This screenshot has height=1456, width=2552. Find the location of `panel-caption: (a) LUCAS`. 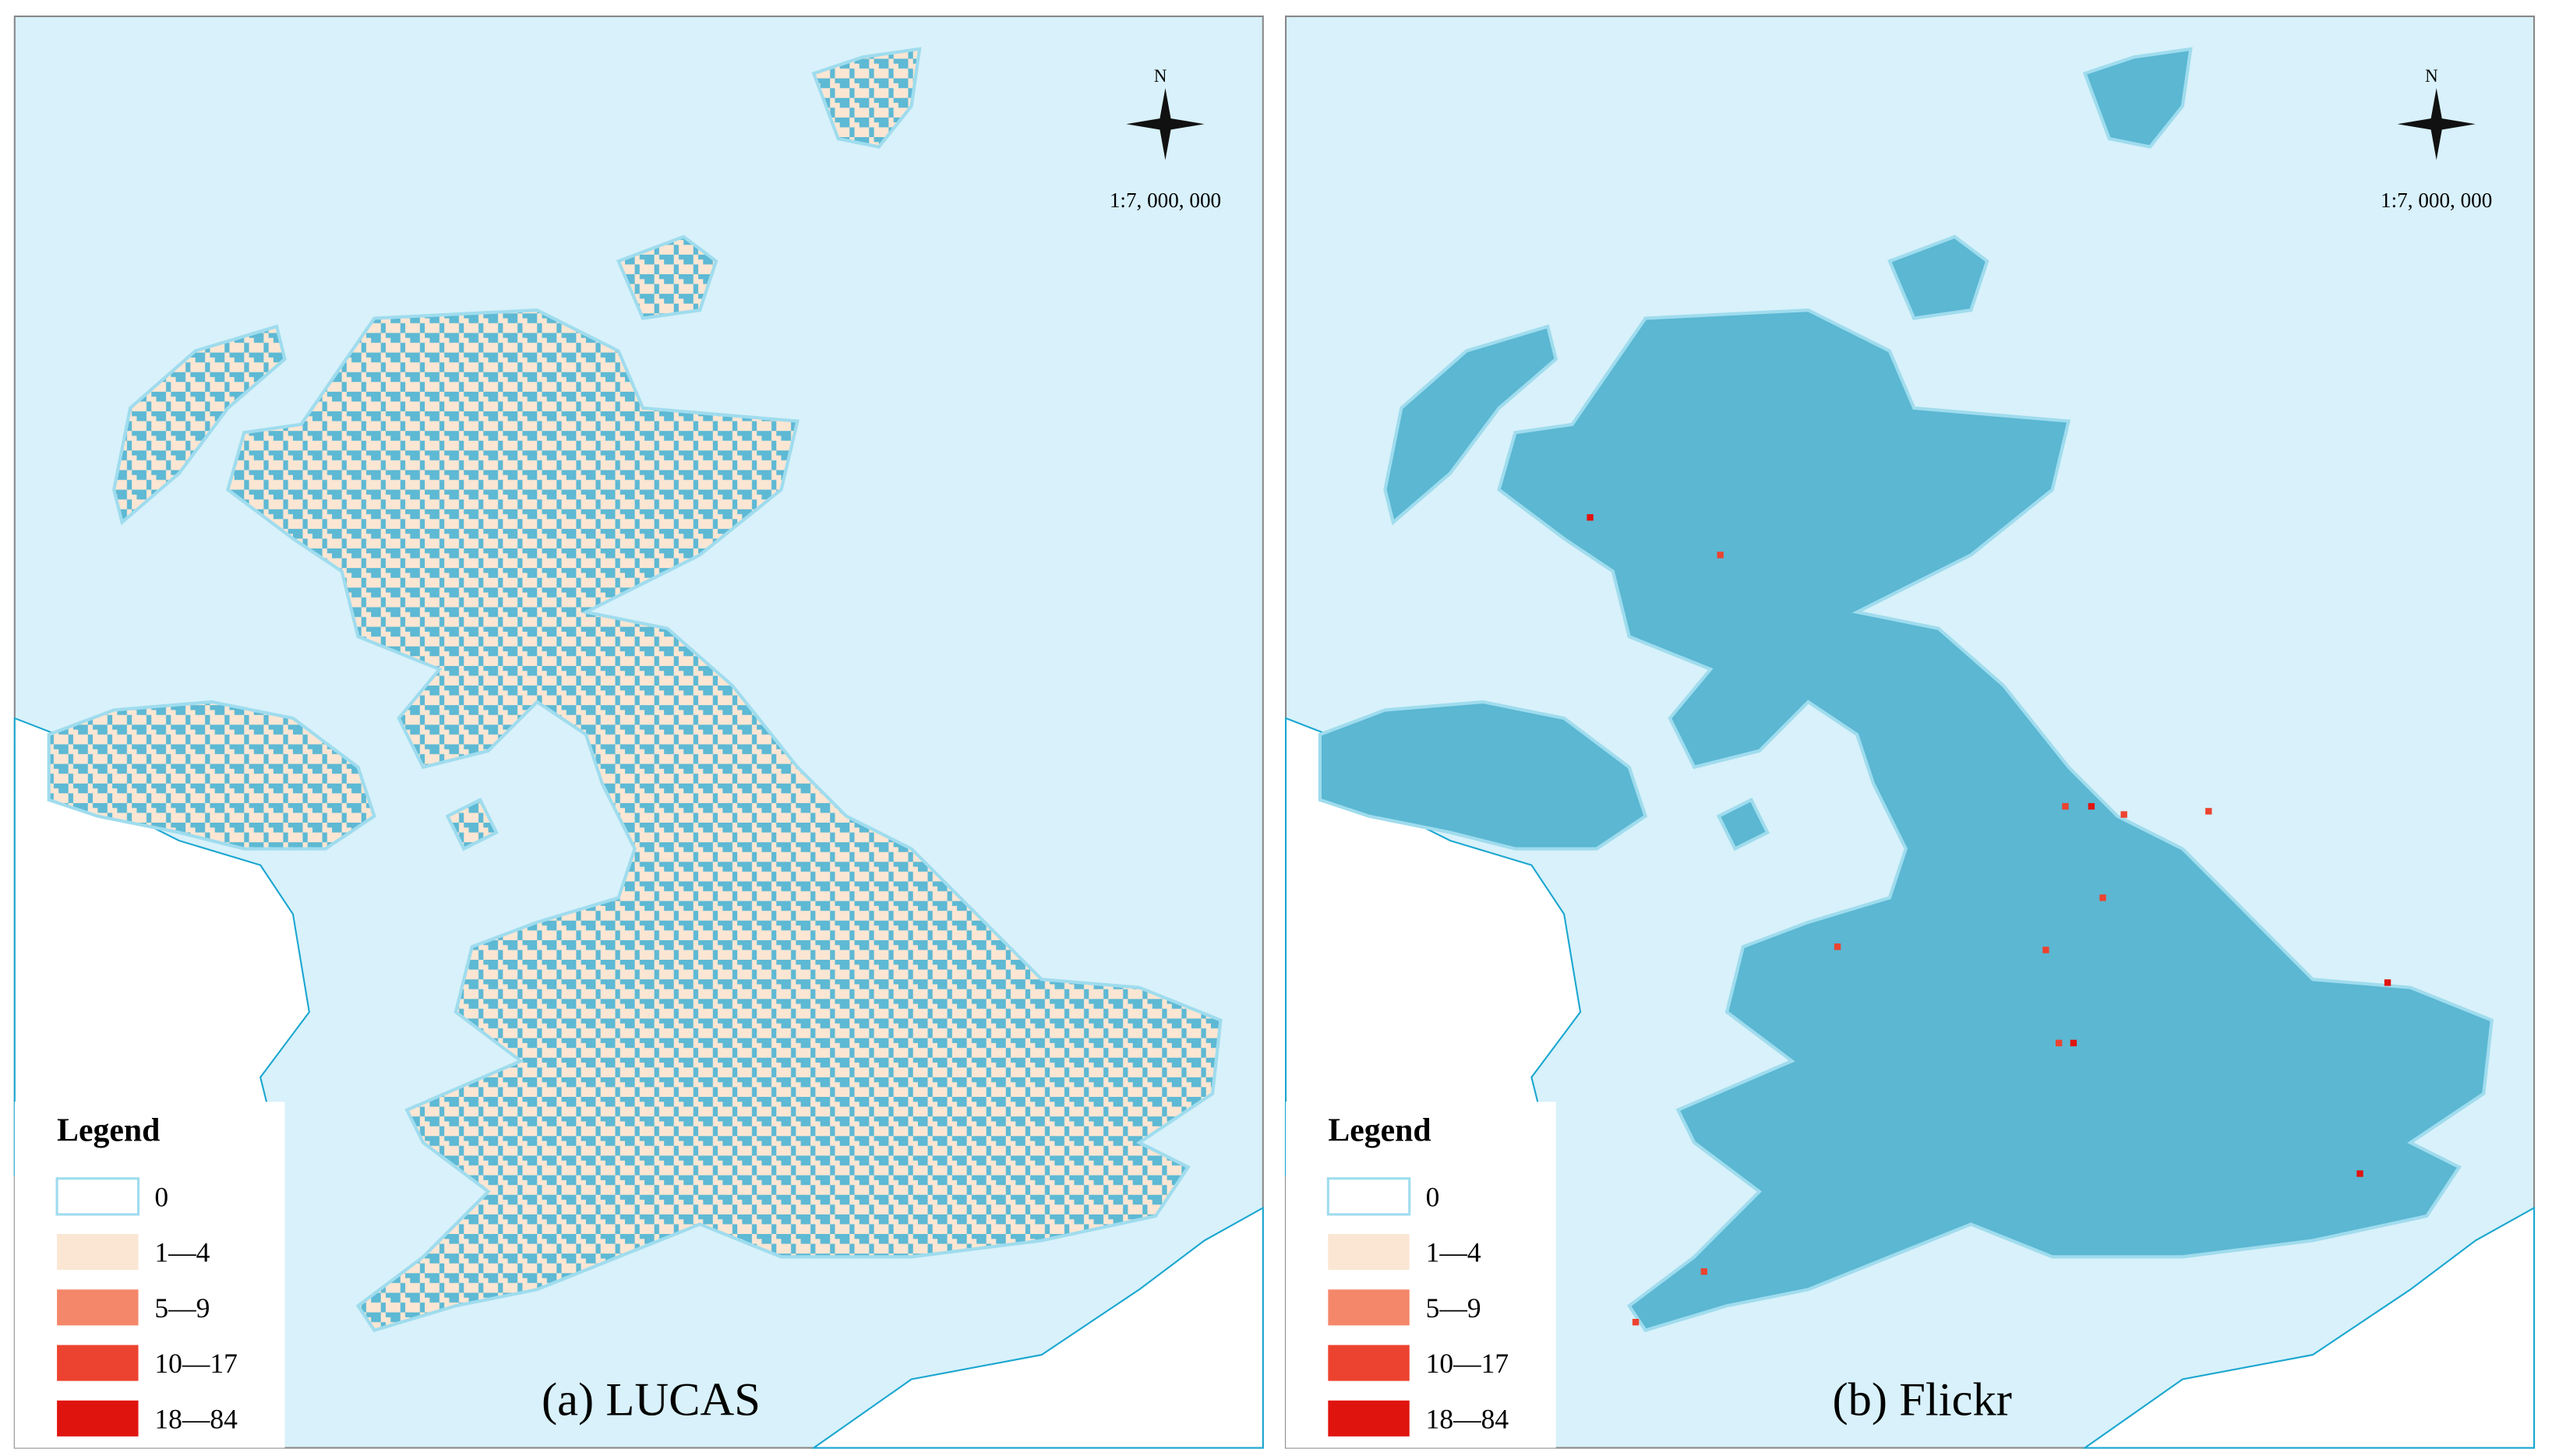

panel-caption: (a) LUCAS is located at coordinates (651, 1400).